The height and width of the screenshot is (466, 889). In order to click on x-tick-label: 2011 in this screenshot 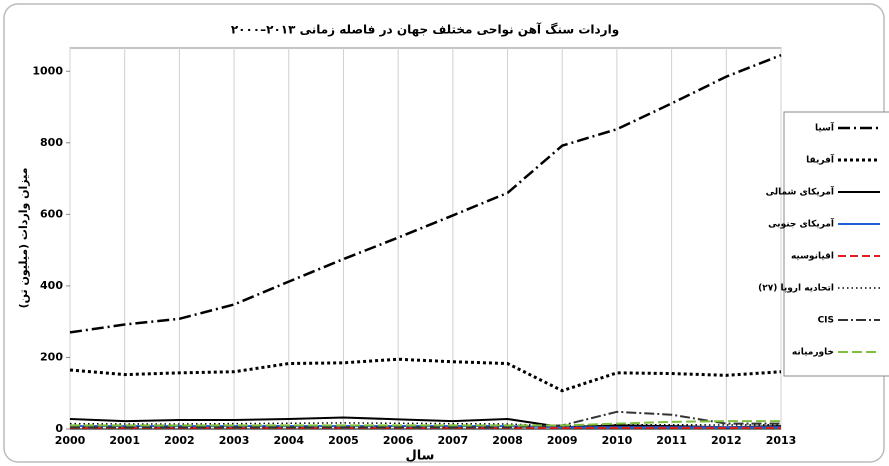, I will do `click(671, 440)`.